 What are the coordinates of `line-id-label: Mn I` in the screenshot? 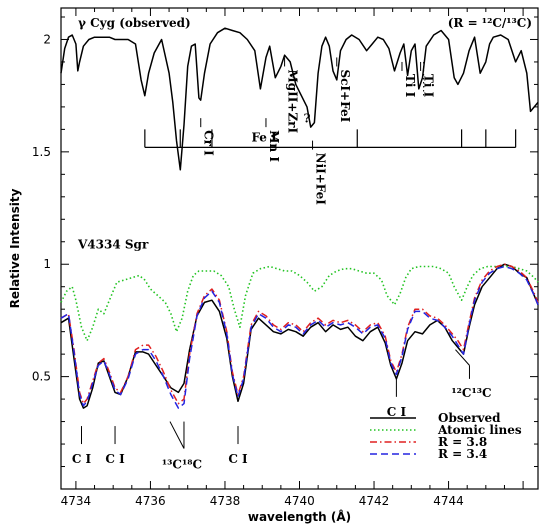 It's located at (274, 146).